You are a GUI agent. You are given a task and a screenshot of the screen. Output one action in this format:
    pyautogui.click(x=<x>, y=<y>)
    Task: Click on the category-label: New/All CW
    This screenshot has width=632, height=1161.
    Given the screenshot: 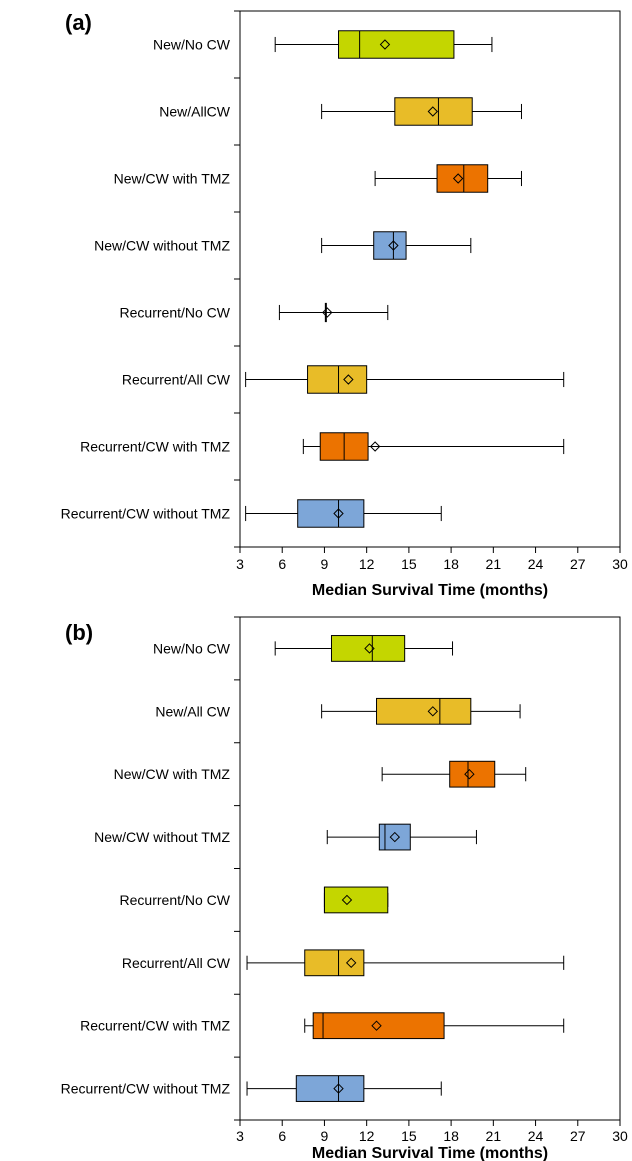 What is the action you would take?
    pyautogui.click(x=192, y=711)
    